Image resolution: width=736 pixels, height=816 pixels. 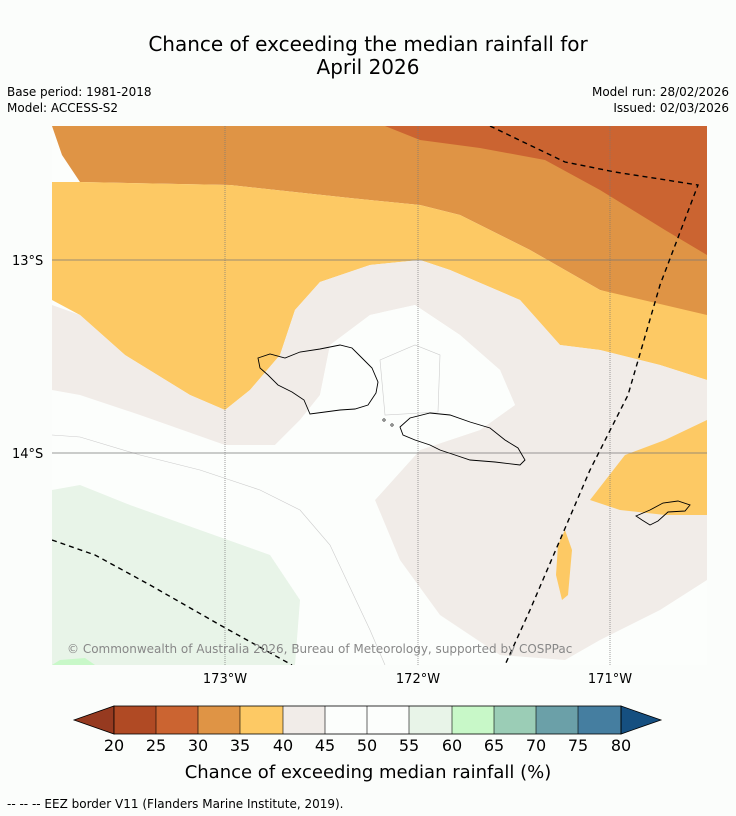 I want to click on colorbar, so click(x=367, y=720).